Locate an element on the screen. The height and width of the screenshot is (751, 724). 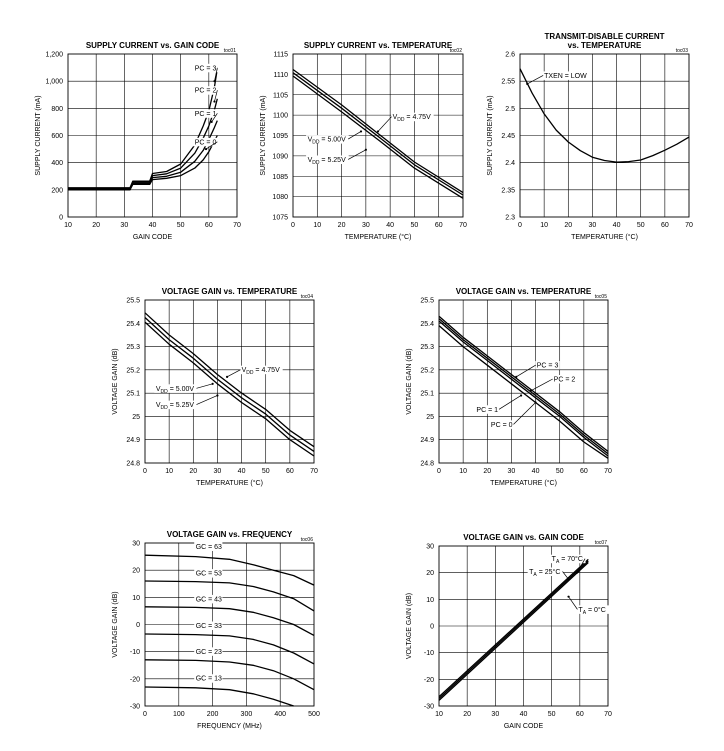
y-tick-label: 24.9 is located at coordinates (427, 440).